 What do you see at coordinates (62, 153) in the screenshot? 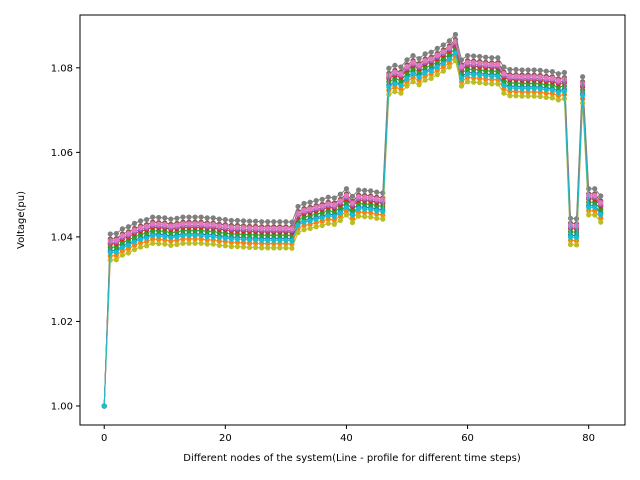
I see `y-tick-label: 1.06` at bounding box center [62, 153].